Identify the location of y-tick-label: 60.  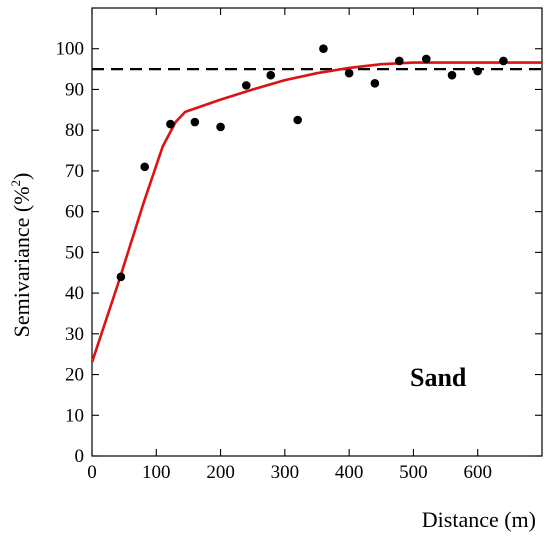
(74, 212).